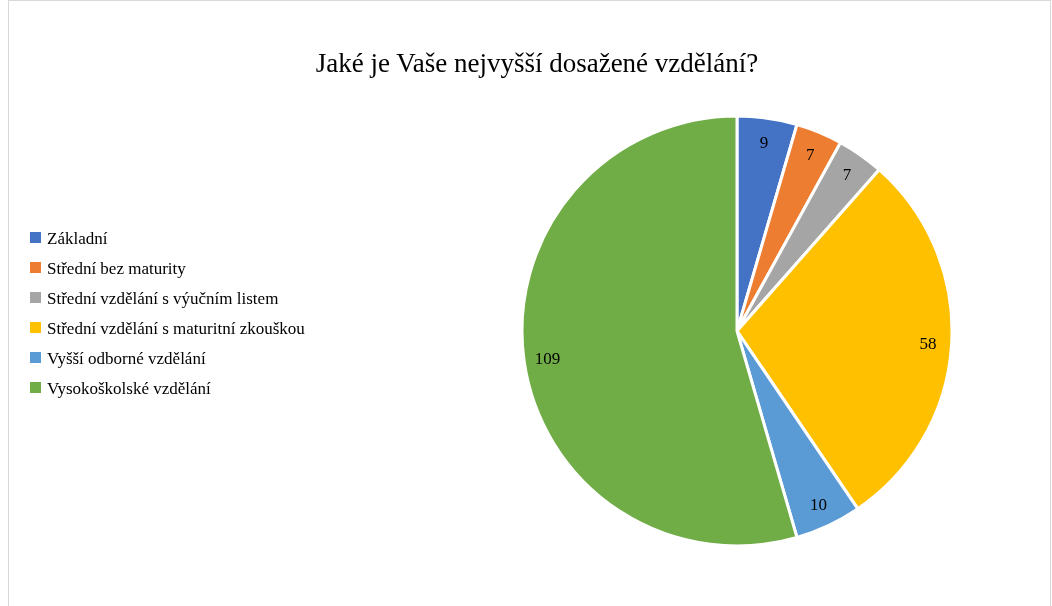 The height and width of the screenshot is (606, 1052). What do you see at coordinates (129, 388) in the screenshot?
I see `legend-label: Vysokoškolské vzdělání` at bounding box center [129, 388].